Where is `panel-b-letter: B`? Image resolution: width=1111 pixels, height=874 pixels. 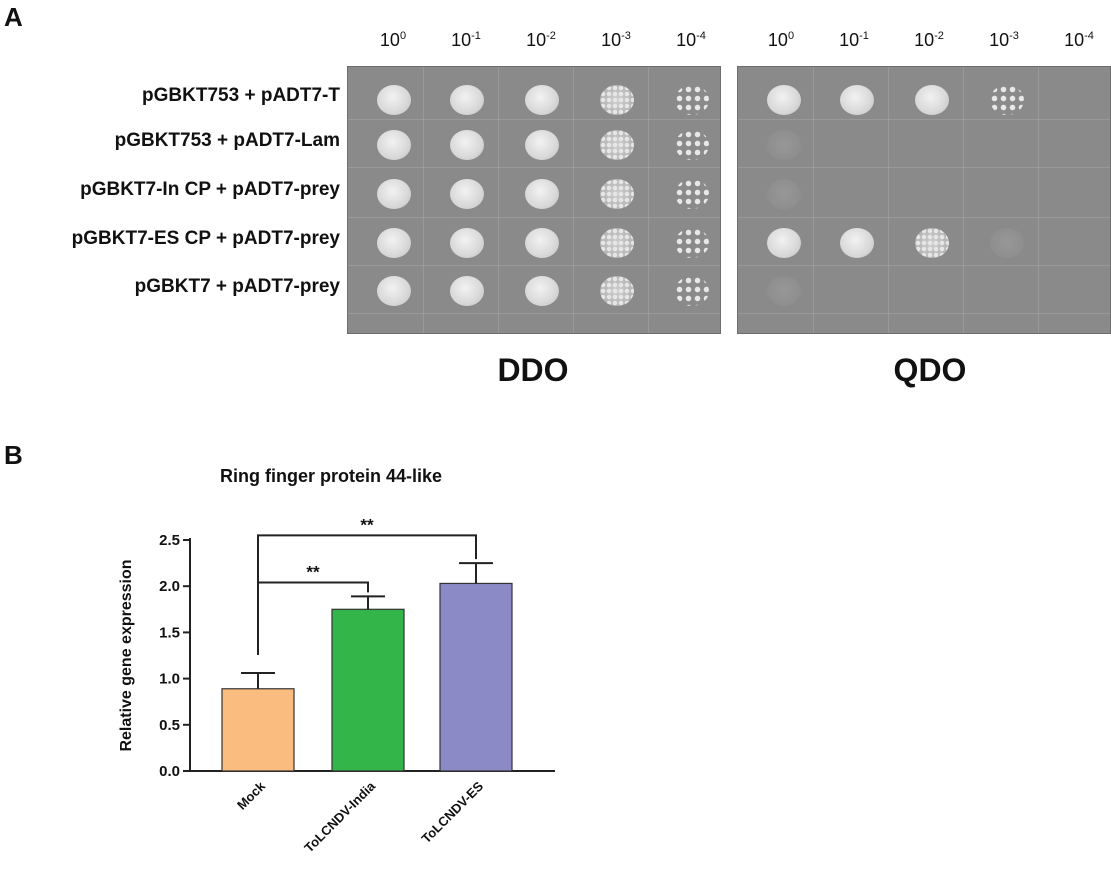
panel-b-letter: B is located at coordinates (13, 455).